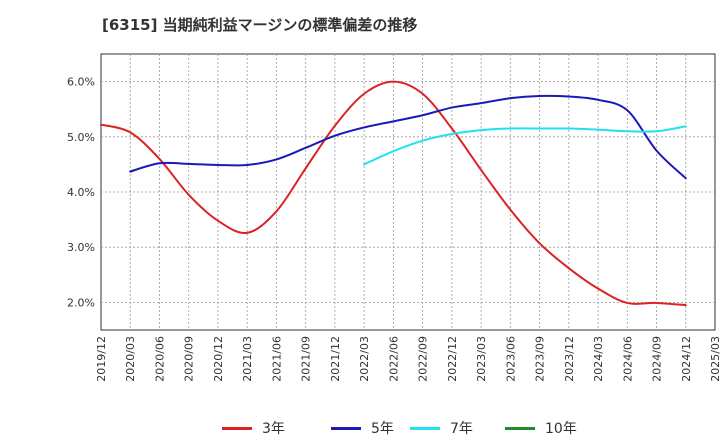 This screenshot has height=440, width=720. Describe the element at coordinates (253, 428) in the screenshot. I see `legend-item: 3年` at that location.